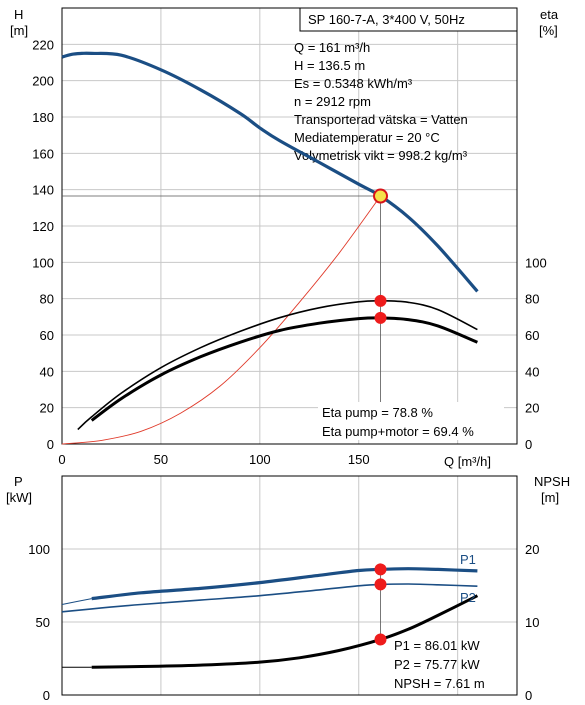 The width and height of the screenshot is (585, 705). What do you see at coordinates (18, 481) in the screenshot?
I see `bottom-left-axis-label-1: P` at bounding box center [18, 481].